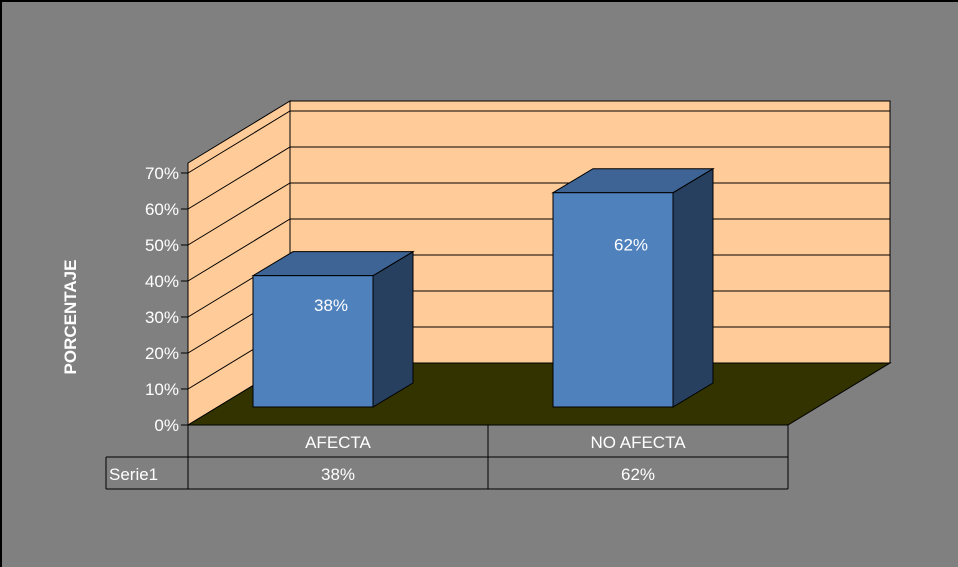 The height and width of the screenshot is (567, 958). Describe the element at coordinates (166, 425) in the screenshot. I see `y-tick-label: 0%` at that location.